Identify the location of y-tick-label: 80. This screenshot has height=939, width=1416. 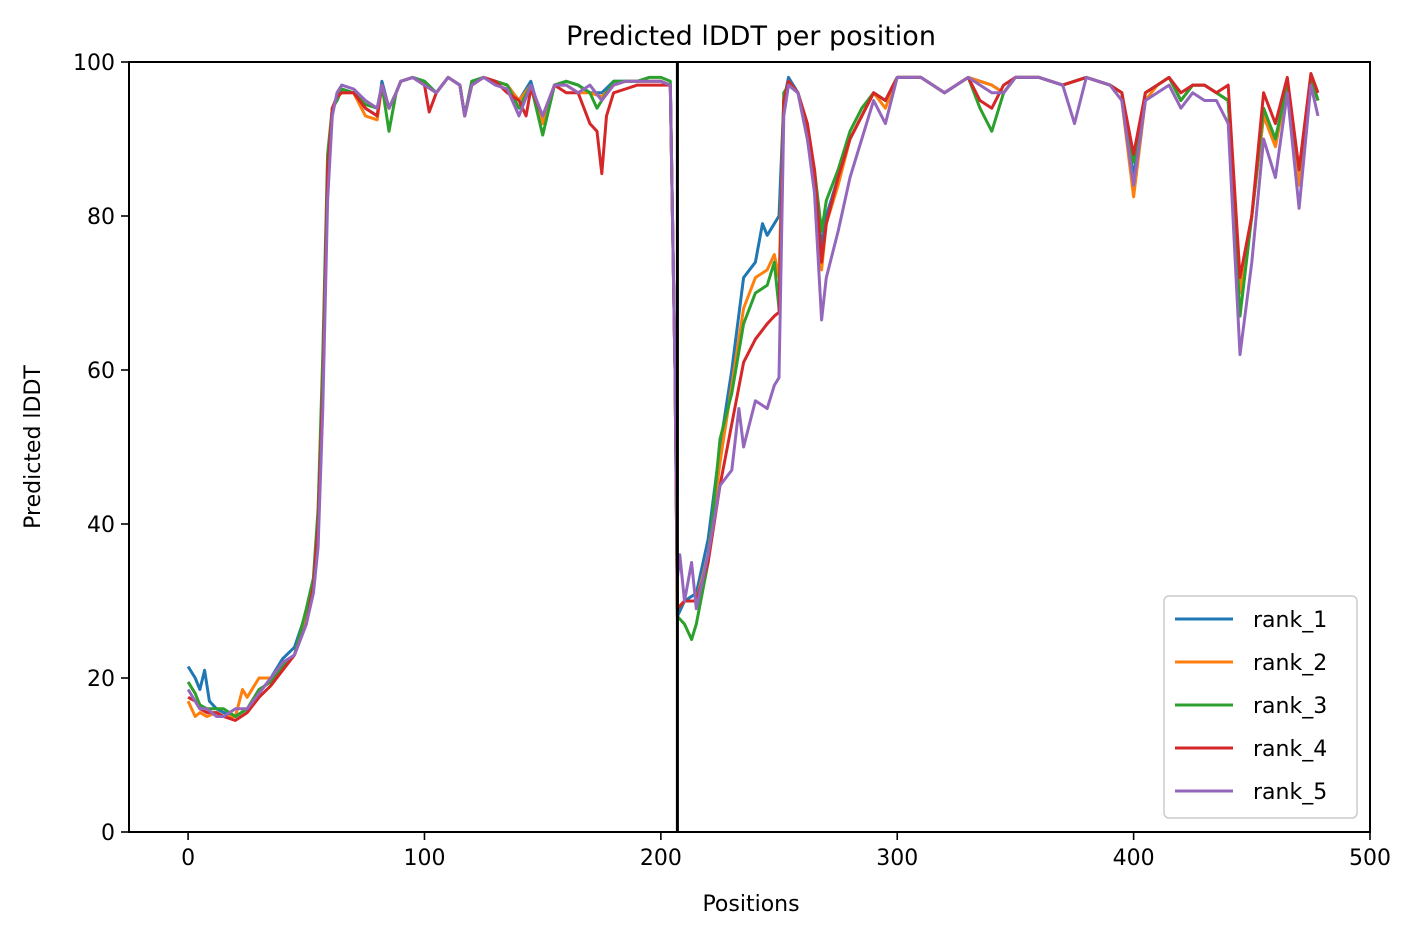
(101, 217).